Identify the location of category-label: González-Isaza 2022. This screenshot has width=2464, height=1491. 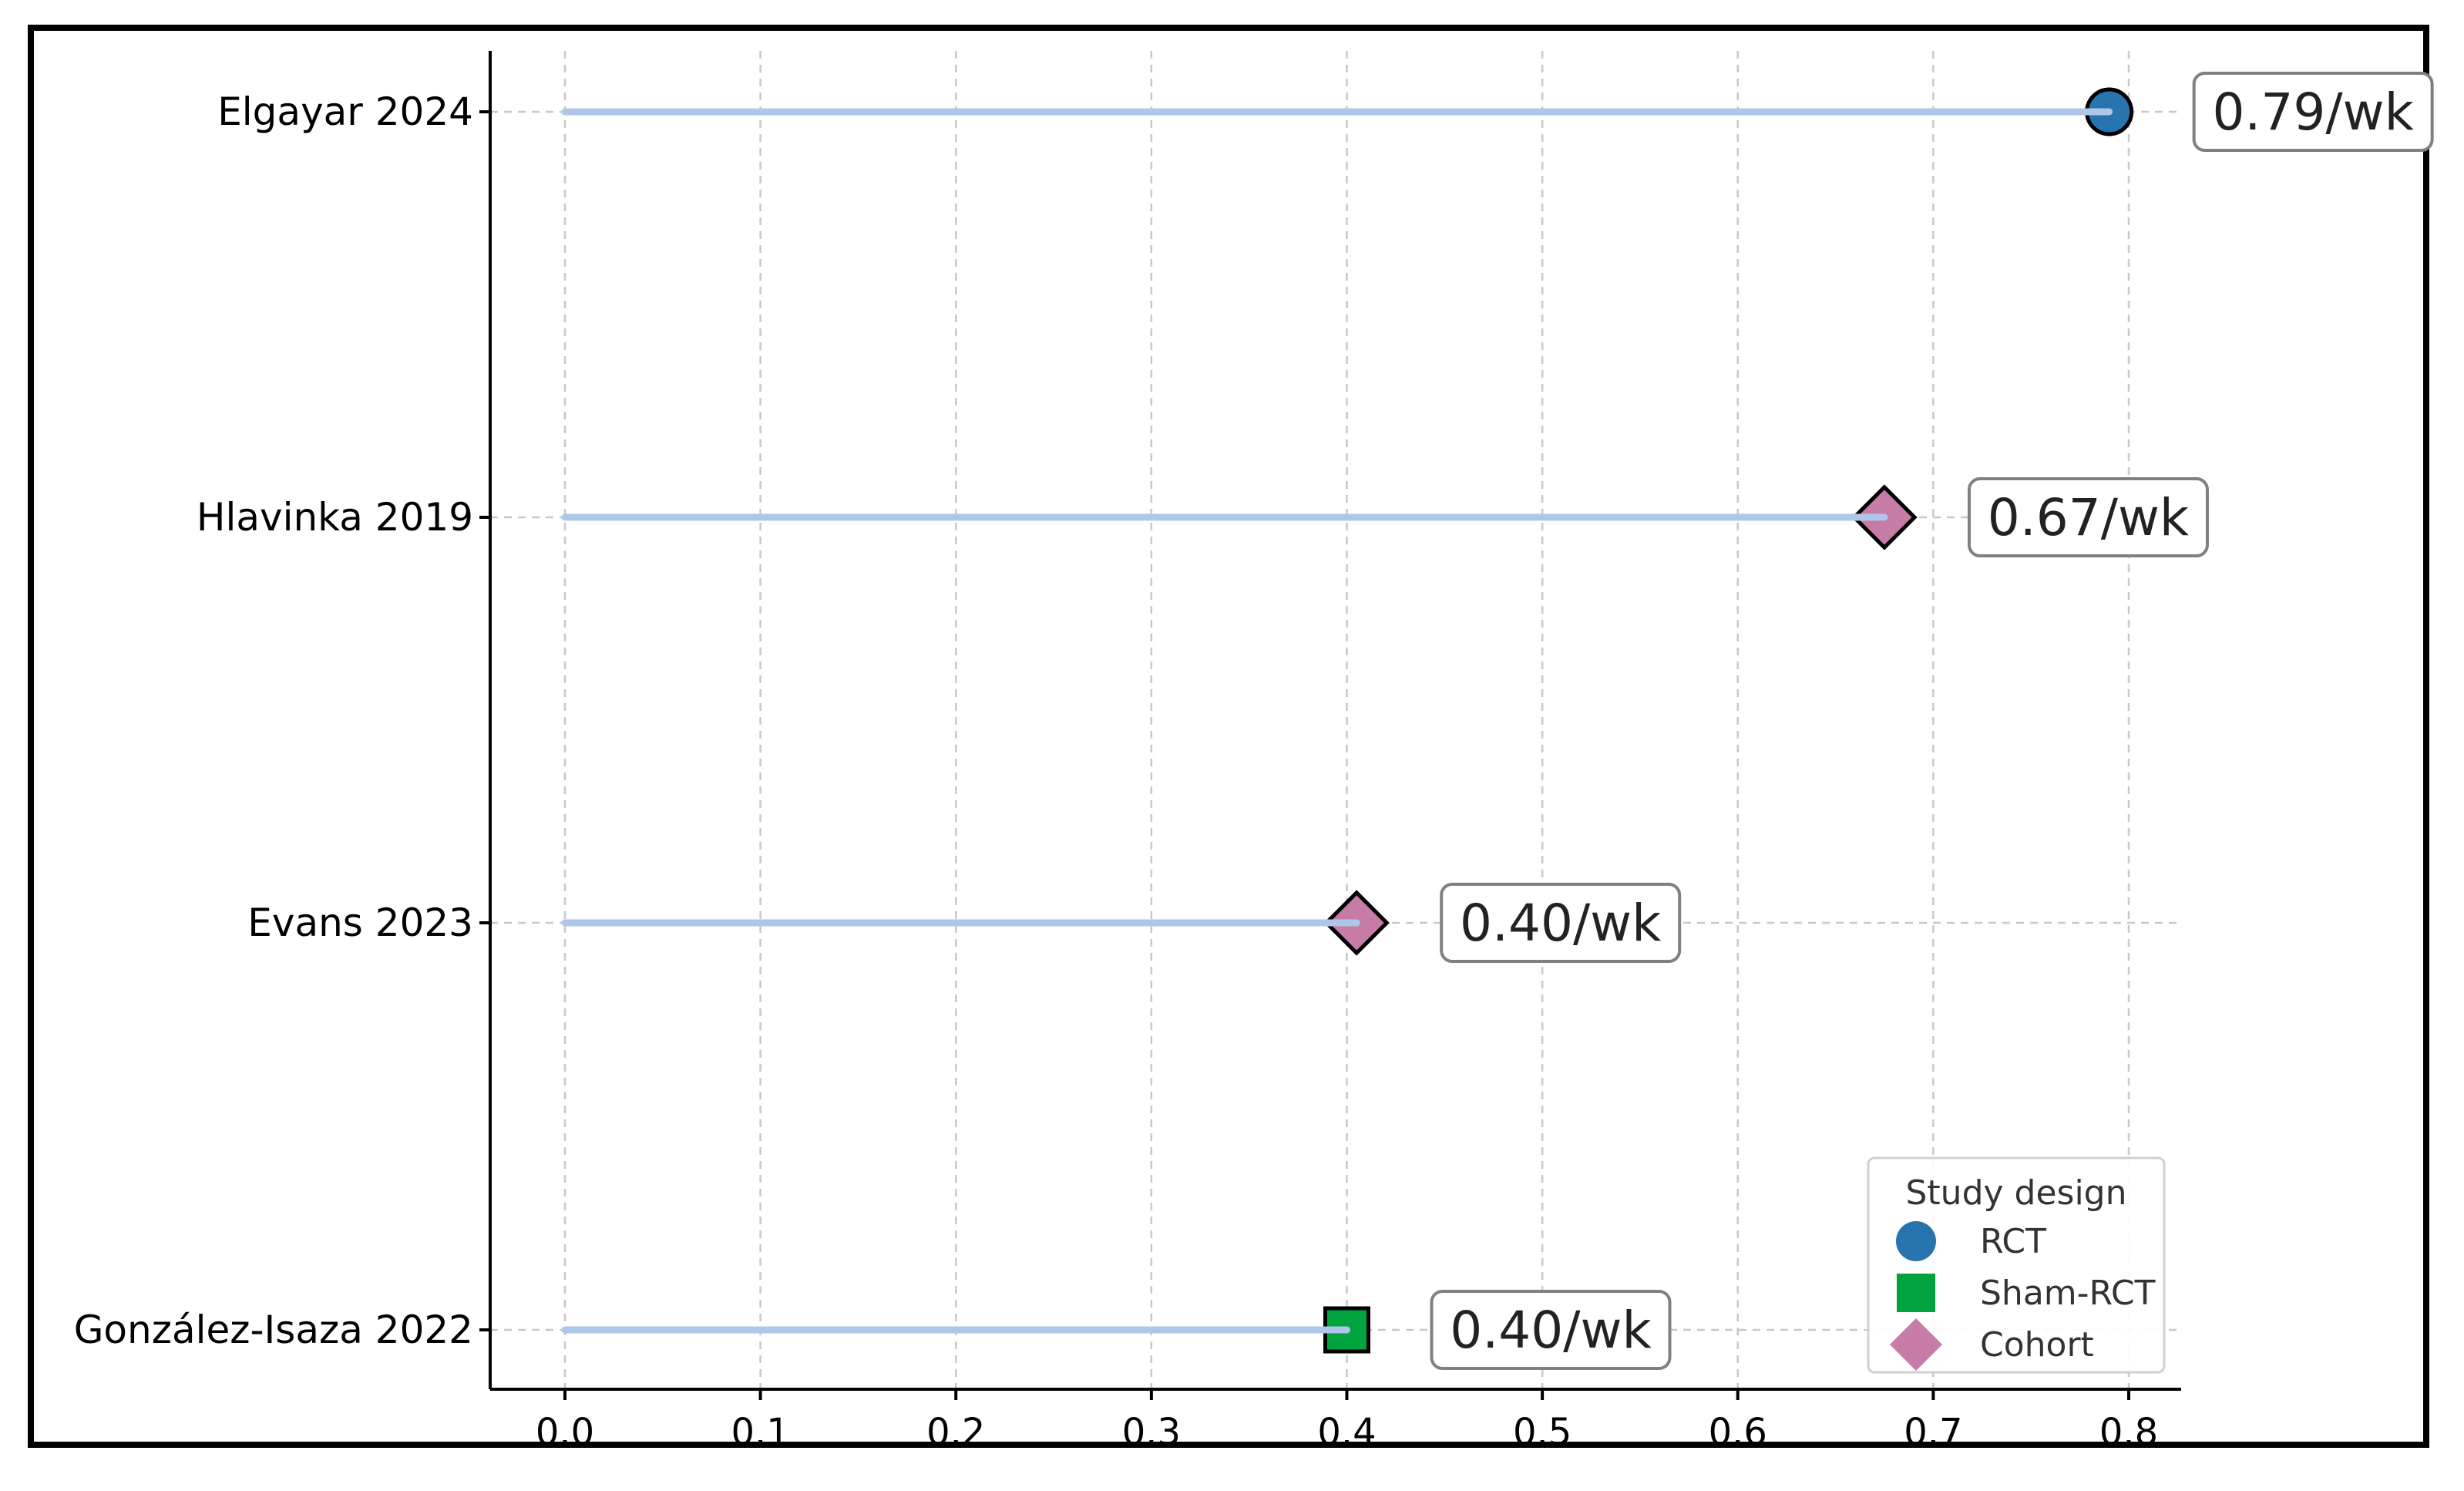
(273, 1330).